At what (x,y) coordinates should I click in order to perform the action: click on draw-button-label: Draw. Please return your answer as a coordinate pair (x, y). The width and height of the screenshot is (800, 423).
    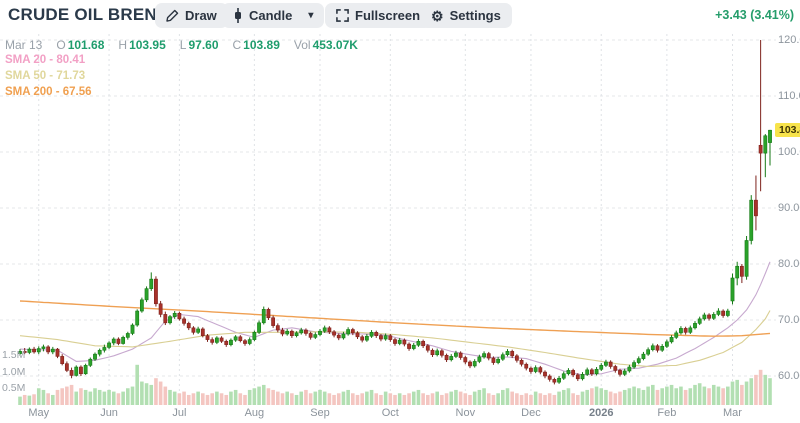
    Looking at the image, I should click on (201, 15).